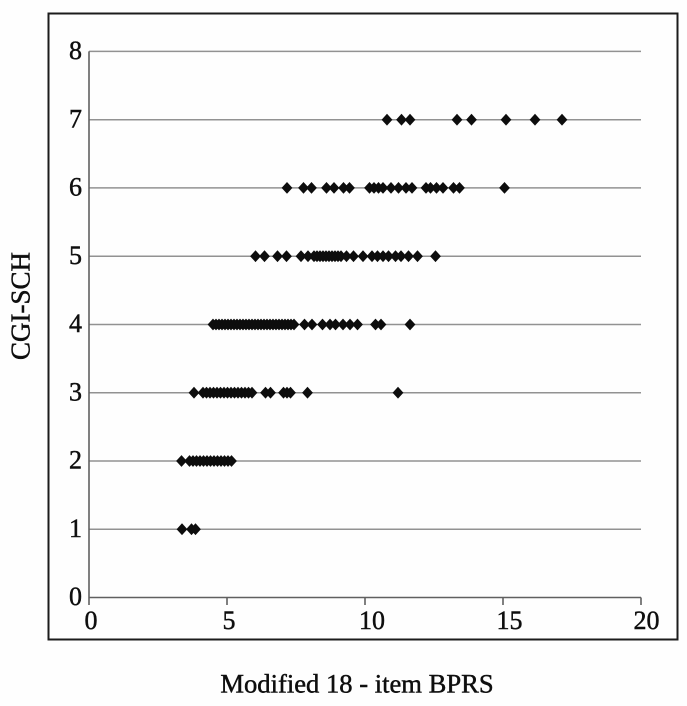 The height and width of the screenshot is (706, 687). I want to click on svg-text: 10, so click(372, 620).